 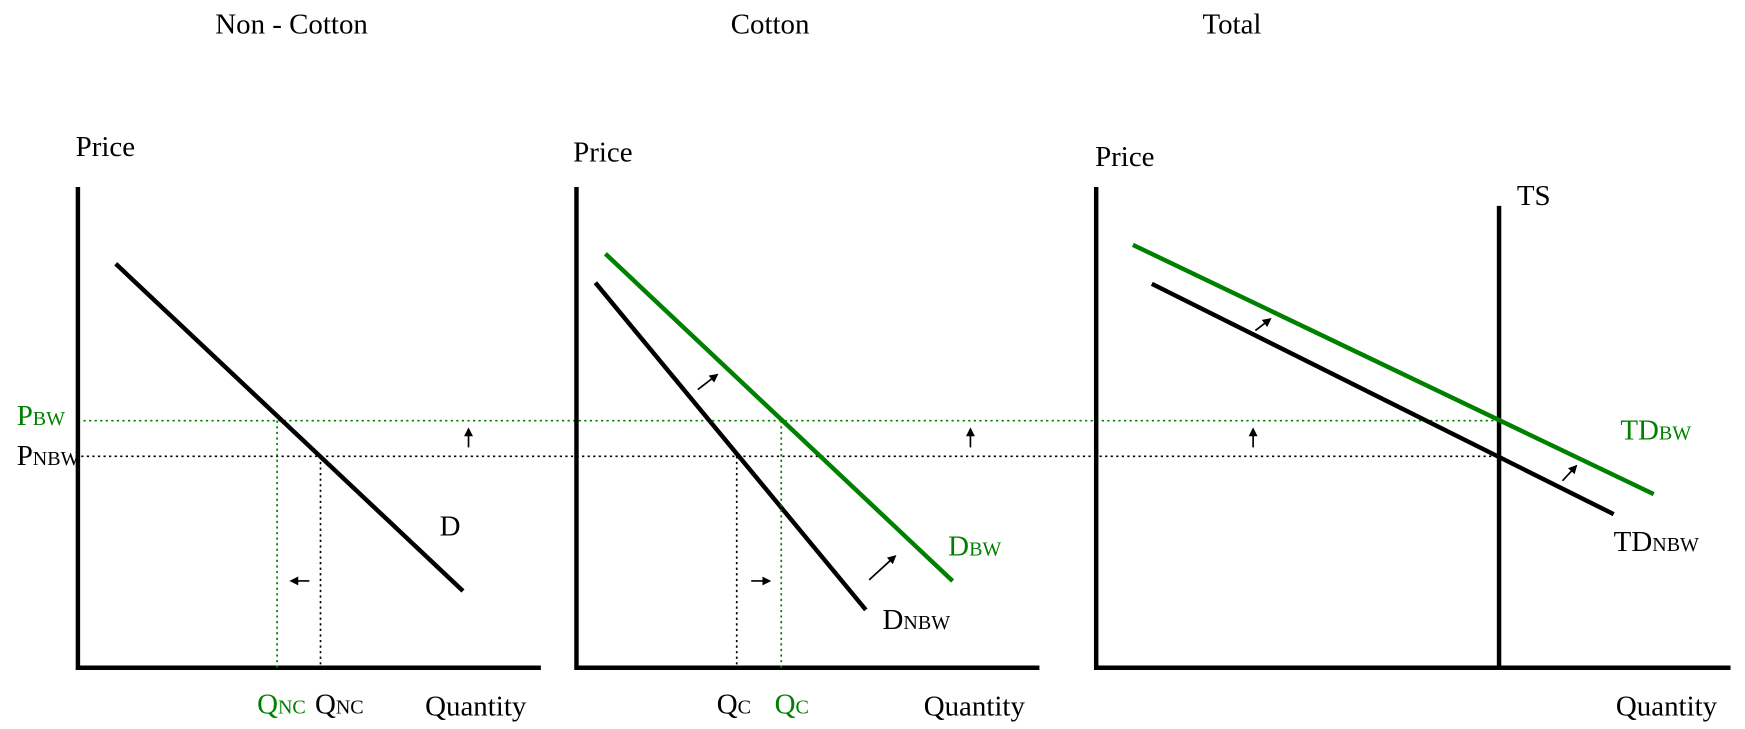 I want to click on curve-label: D, so click(x=450, y=526).